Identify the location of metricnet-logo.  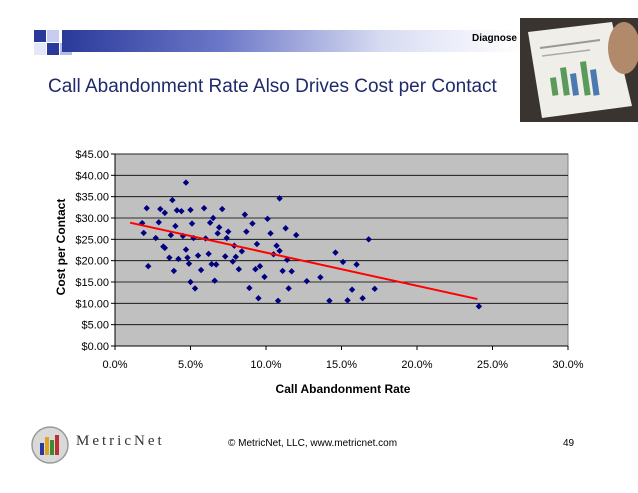
(50, 445).